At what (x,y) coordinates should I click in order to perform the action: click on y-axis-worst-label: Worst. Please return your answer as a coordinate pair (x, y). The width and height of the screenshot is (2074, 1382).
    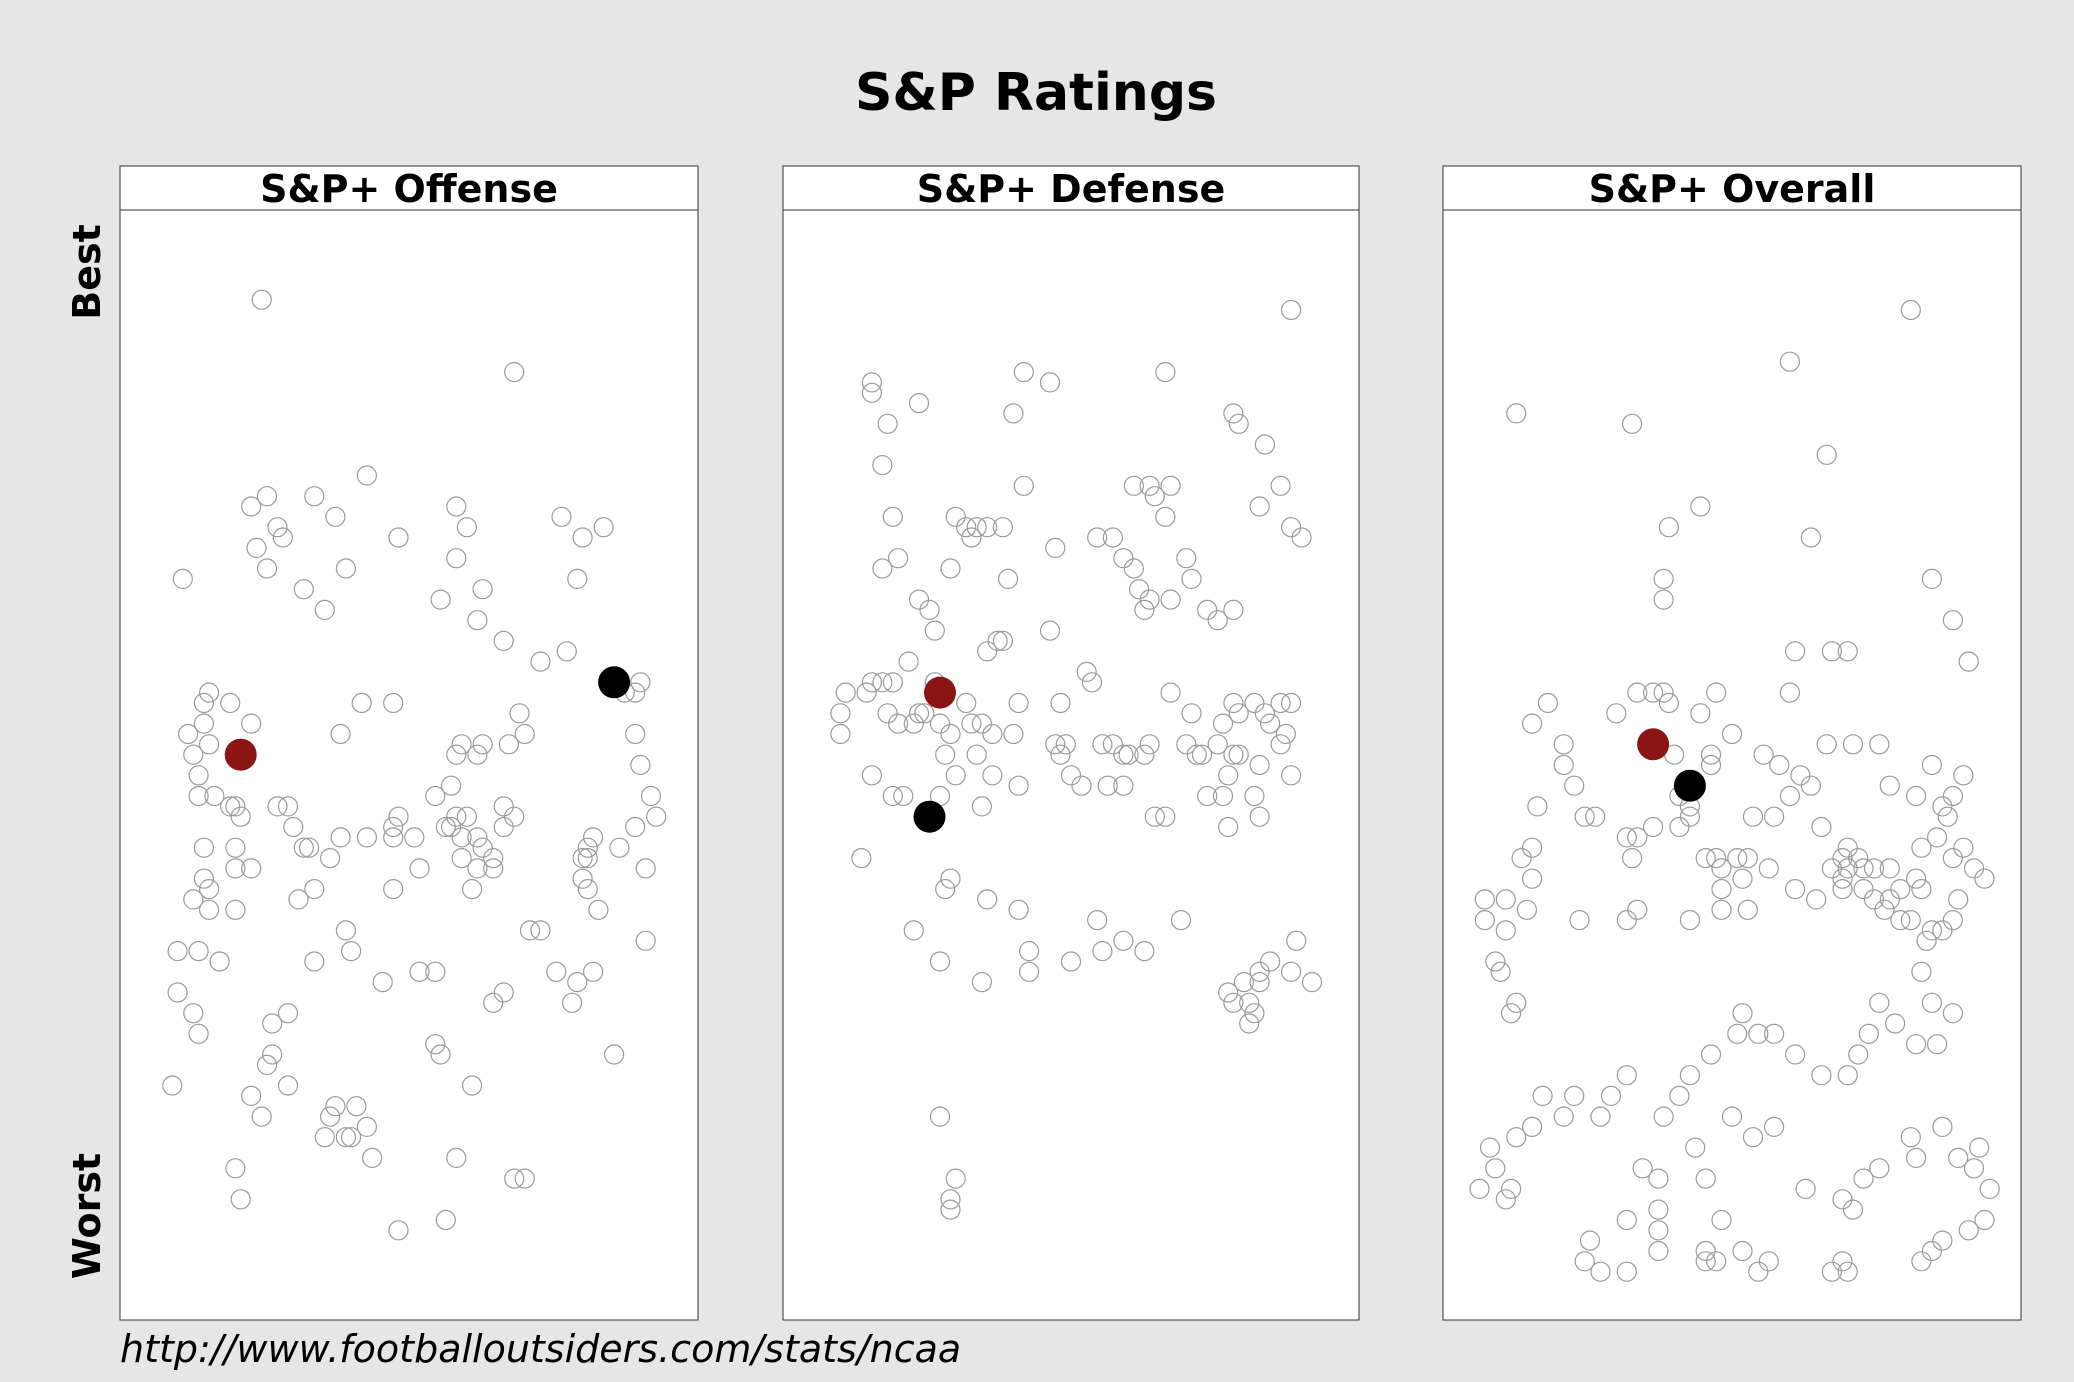
    Looking at the image, I should click on (87, 1216).